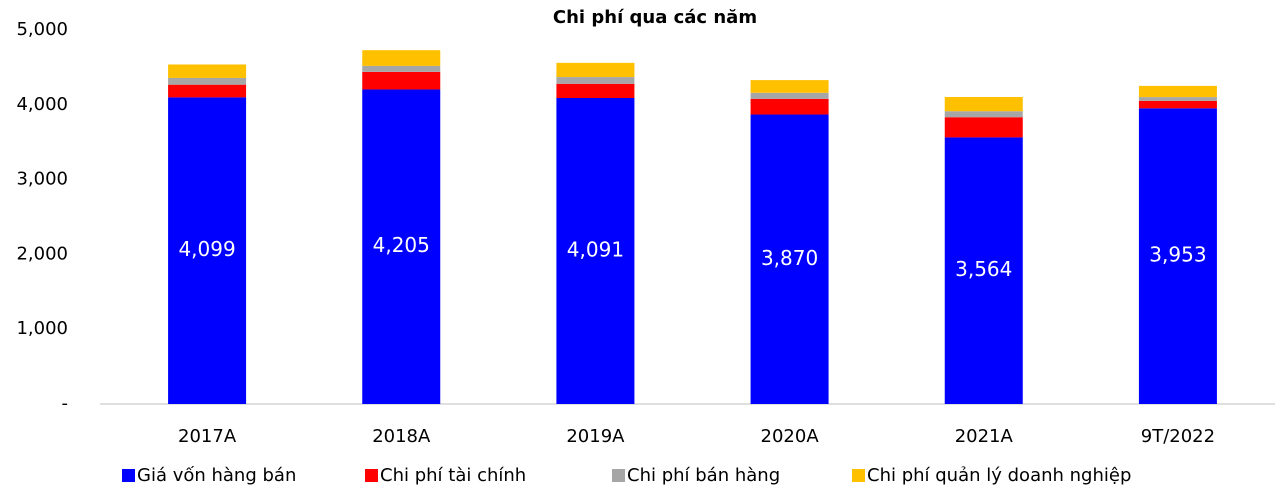  What do you see at coordinates (65, 403) in the screenshot?
I see `y-tick-label: -` at bounding box center [65, 403].